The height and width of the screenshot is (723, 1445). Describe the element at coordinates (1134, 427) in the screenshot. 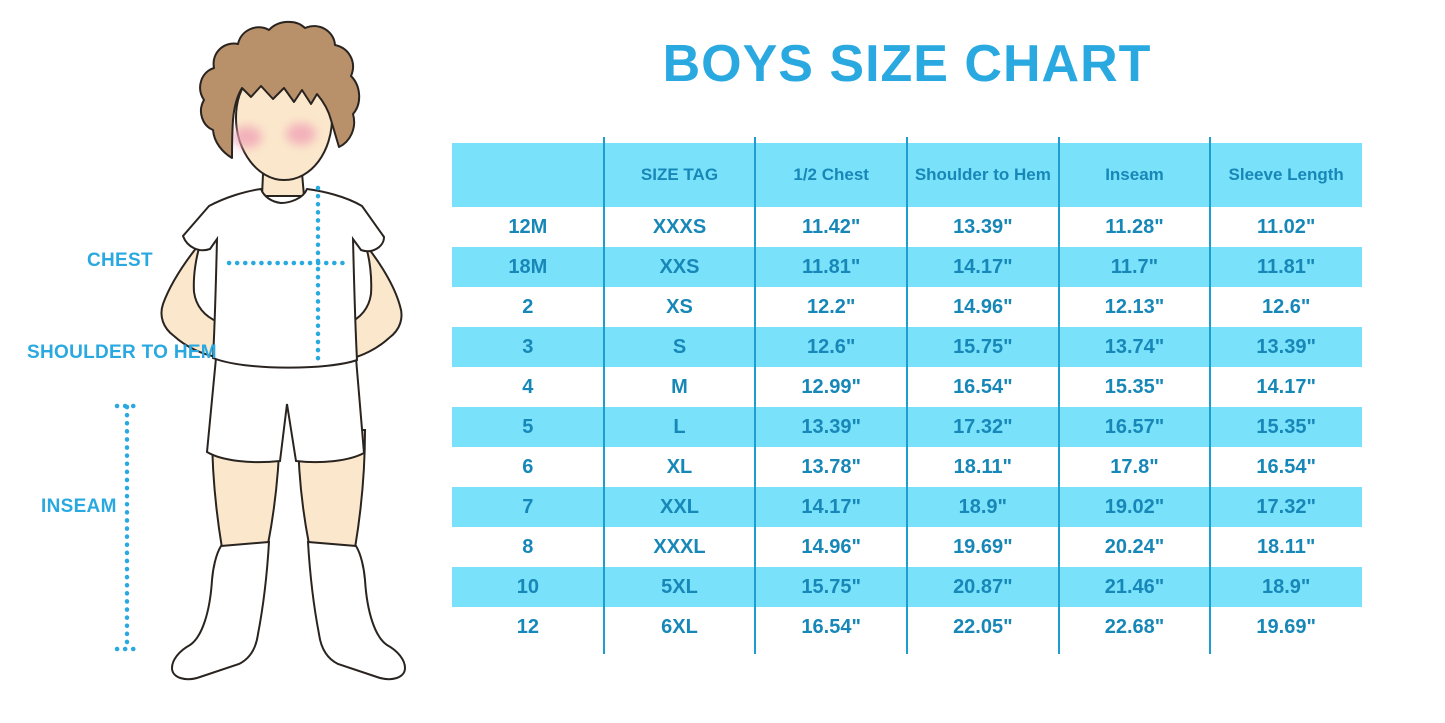

I see `table-cell: 16.57"` at that location.